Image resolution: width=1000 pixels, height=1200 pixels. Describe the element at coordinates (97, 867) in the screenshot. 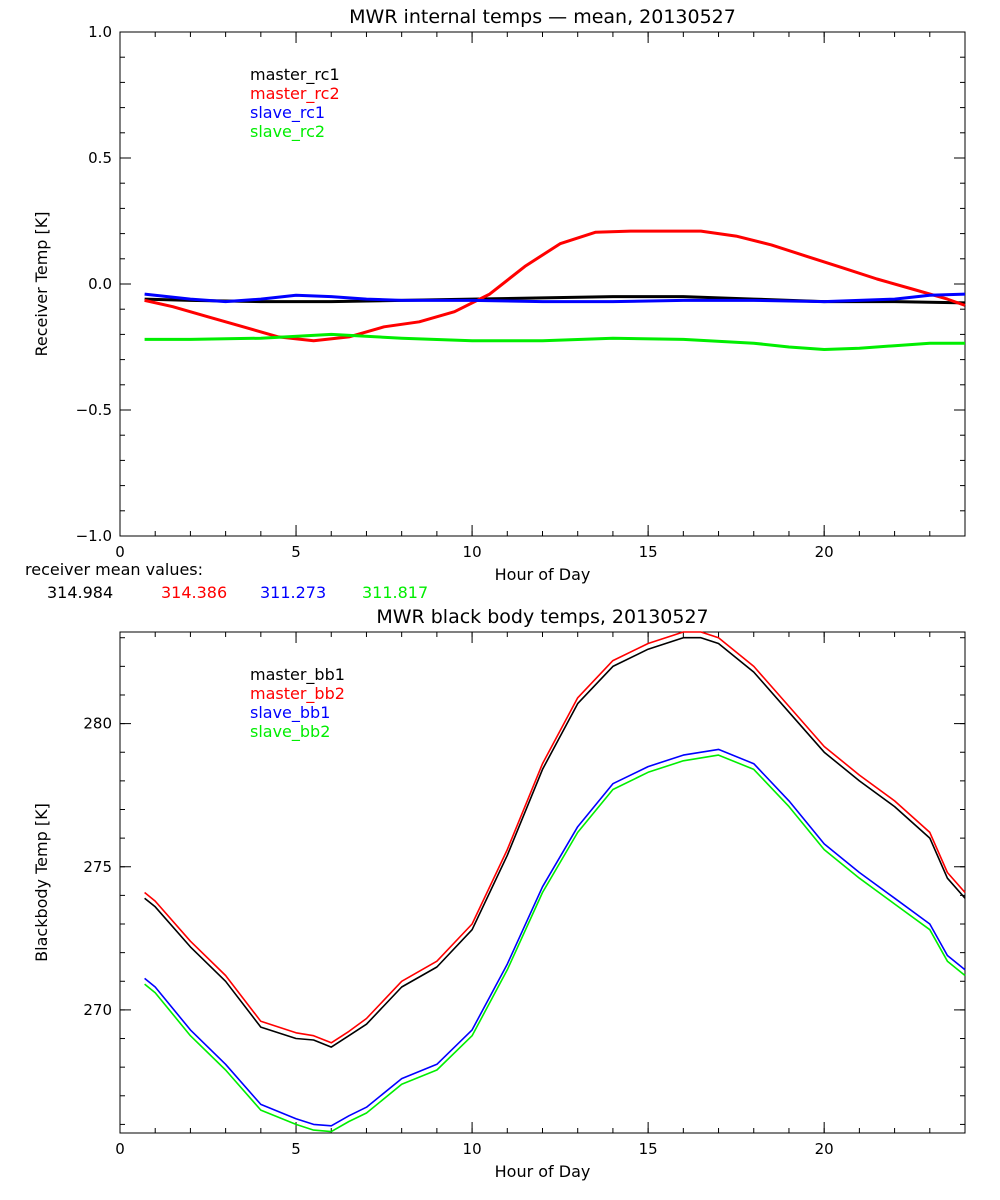

I see `y-tick-label: 275` at that location.